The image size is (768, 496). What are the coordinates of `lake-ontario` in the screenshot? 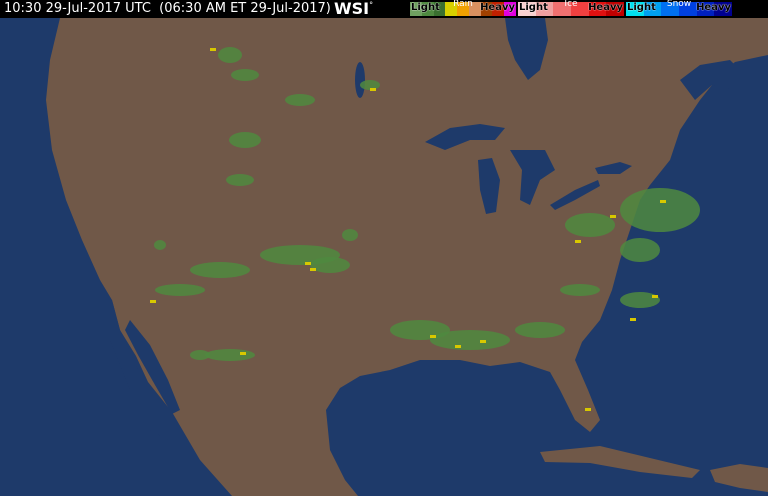 It's located at (613, 168).